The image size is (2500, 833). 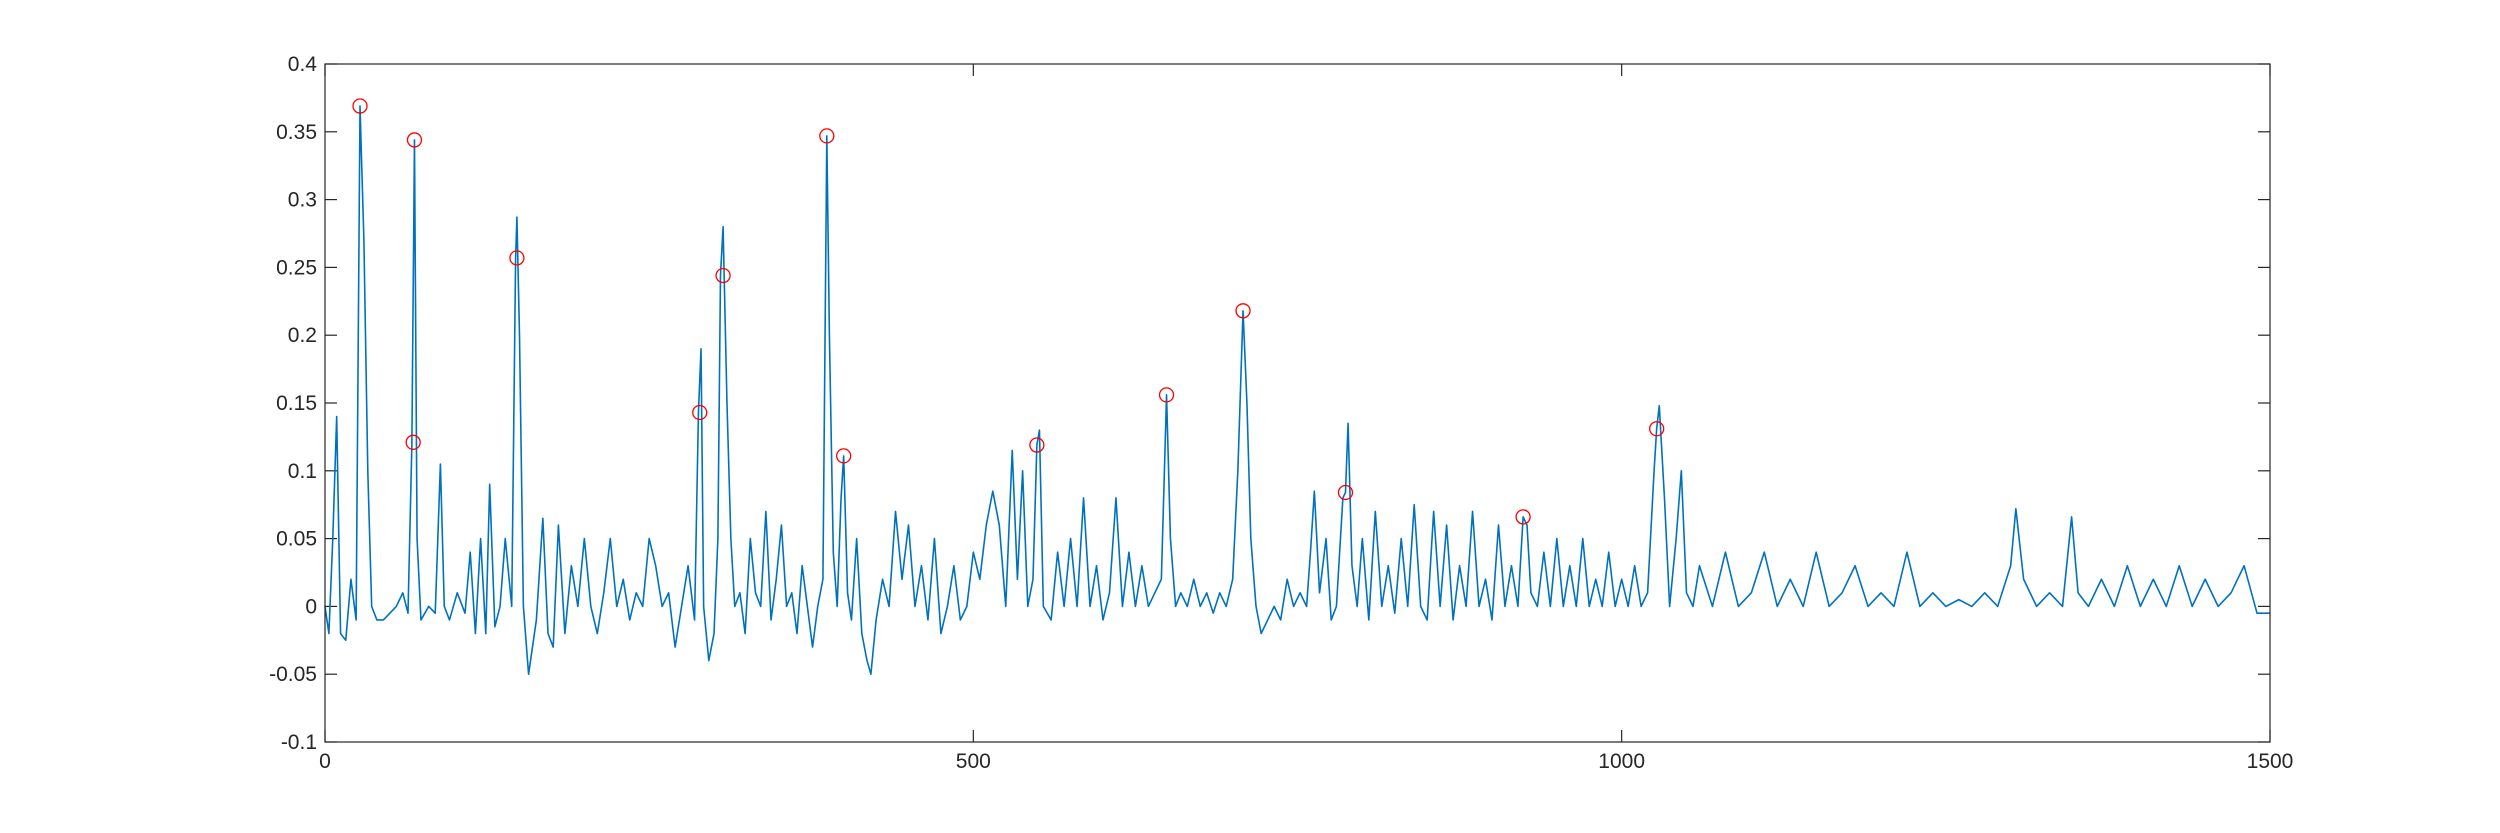 What do you see at coordinates (2270, 761) in the screenshot?
I see `x-tick-label: 1500` at bounding box center [2270, 761].